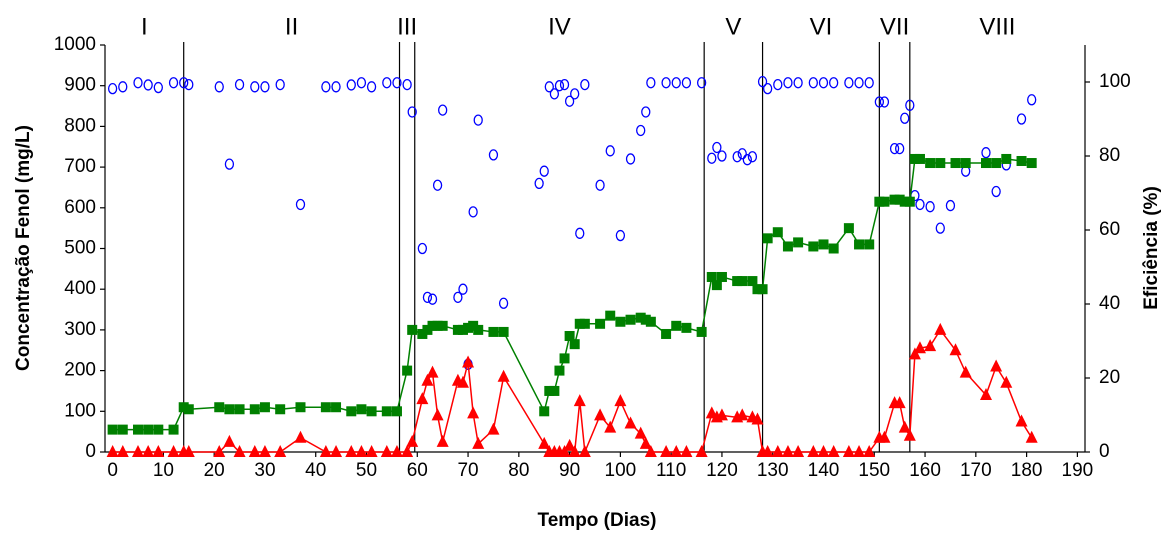  Describe the element at coordinates (23, 248) in the screenshot. I see `y-axis-label: Concentração Fenol (mg/L)` at that location.